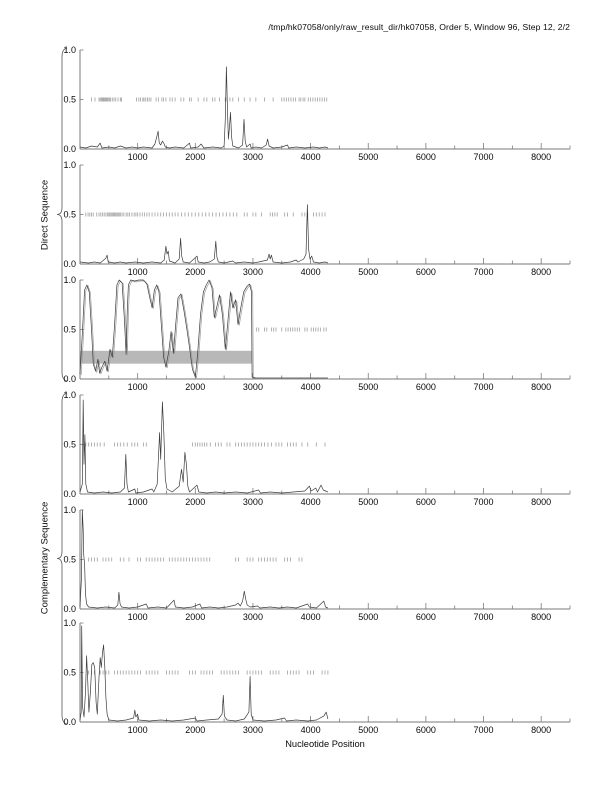 This screenshot has width=612, height=792. What do you see at coordinates (325, 744) in the screenshot?
I see `x-axis-label: Nucleotide Position` at bounding box center [325, 744].